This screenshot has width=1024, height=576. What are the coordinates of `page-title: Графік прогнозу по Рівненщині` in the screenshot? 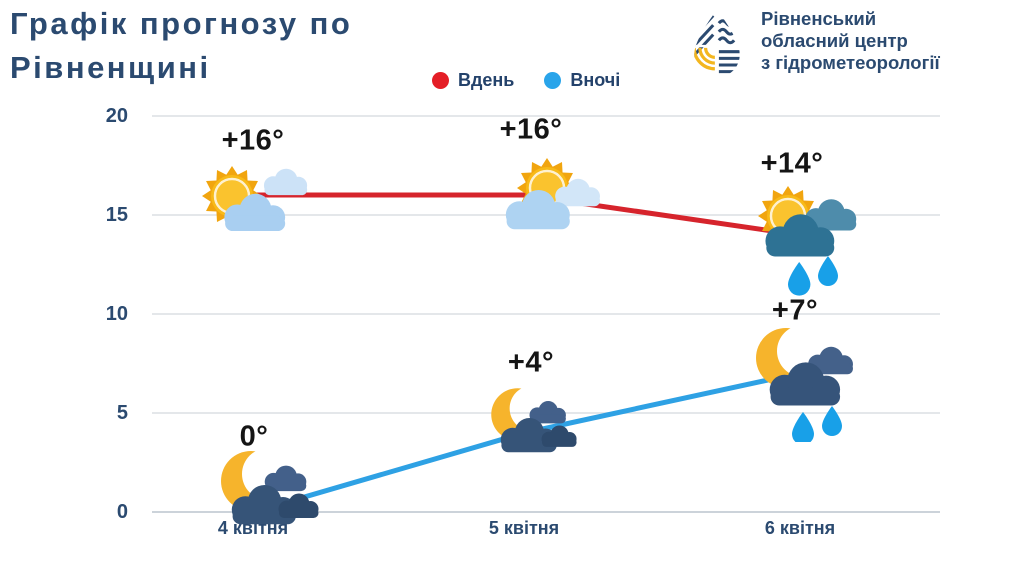 It's located at (181, 46).